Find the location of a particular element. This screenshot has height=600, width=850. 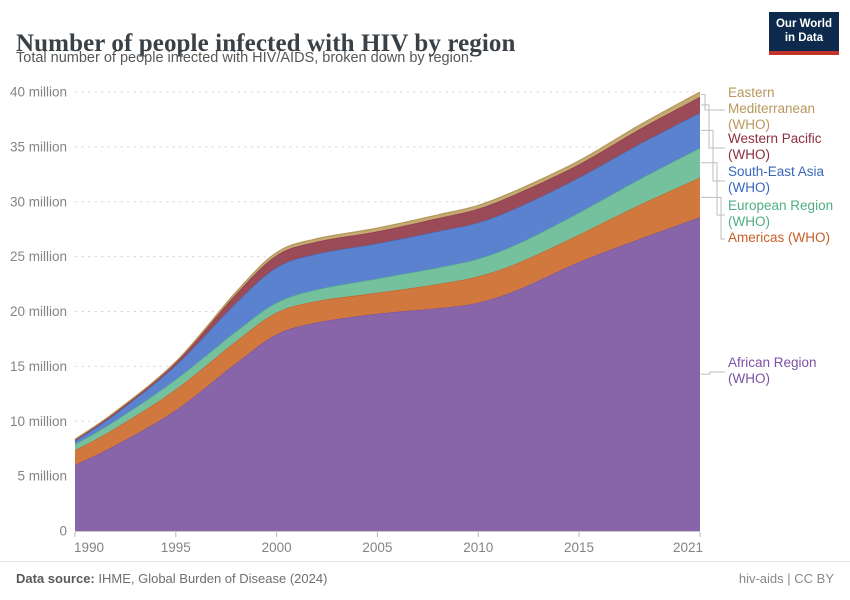

y-tick-label-10: 10 million is located at coordinates (38, 421).